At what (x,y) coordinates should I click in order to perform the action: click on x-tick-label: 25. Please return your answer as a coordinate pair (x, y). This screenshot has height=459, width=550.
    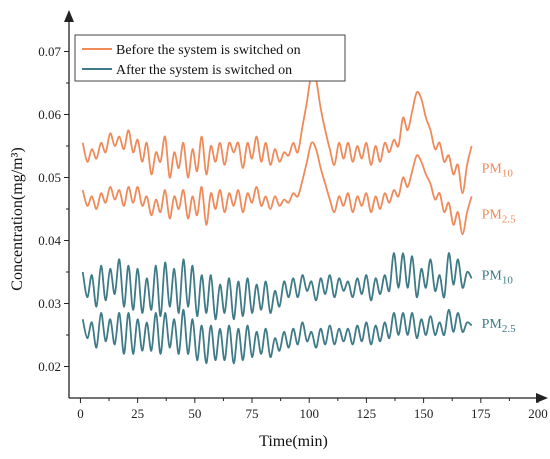
    Looking at the image, I should click on (137, 413).